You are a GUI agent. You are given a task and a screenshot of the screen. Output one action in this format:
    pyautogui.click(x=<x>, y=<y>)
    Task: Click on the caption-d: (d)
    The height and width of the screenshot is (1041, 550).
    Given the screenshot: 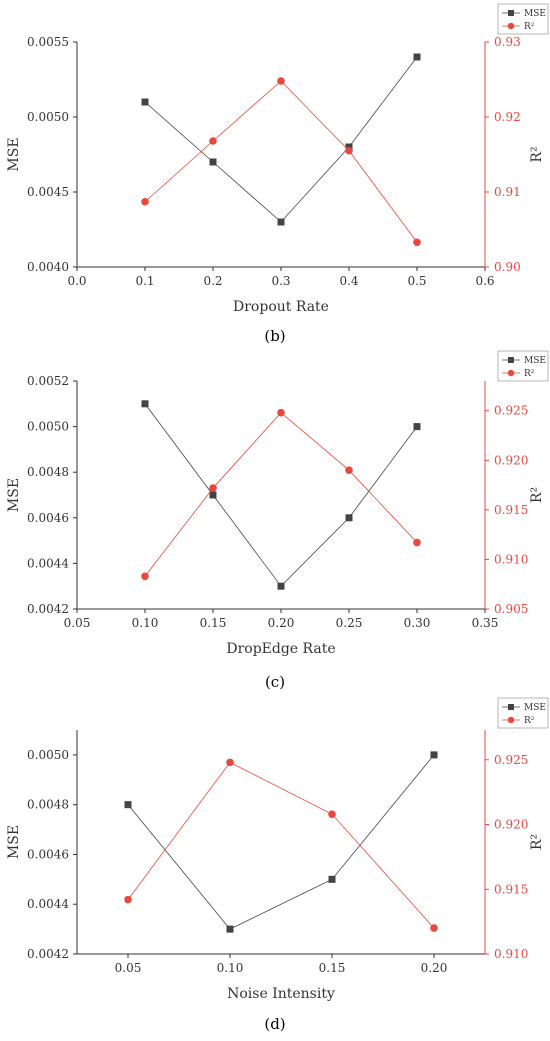 What is the action you would take?
    pyautogui.click(x=275, y=1024)
    